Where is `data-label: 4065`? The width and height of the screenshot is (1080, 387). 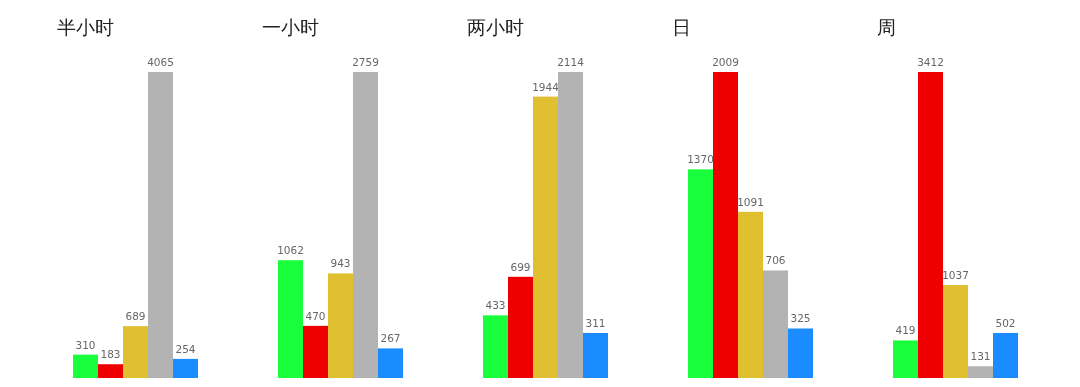 data-label: 4065 is located at coordinates (160, 62).